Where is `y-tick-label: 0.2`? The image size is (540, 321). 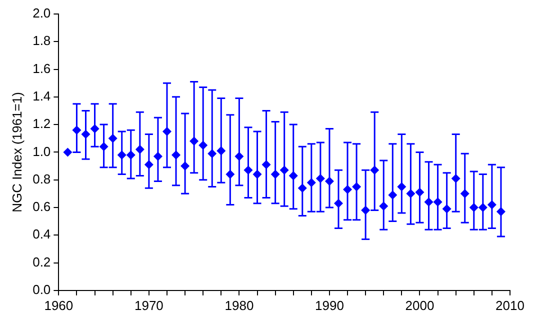 y-tick-label: 0.2 is located at coordinates (41, 262).